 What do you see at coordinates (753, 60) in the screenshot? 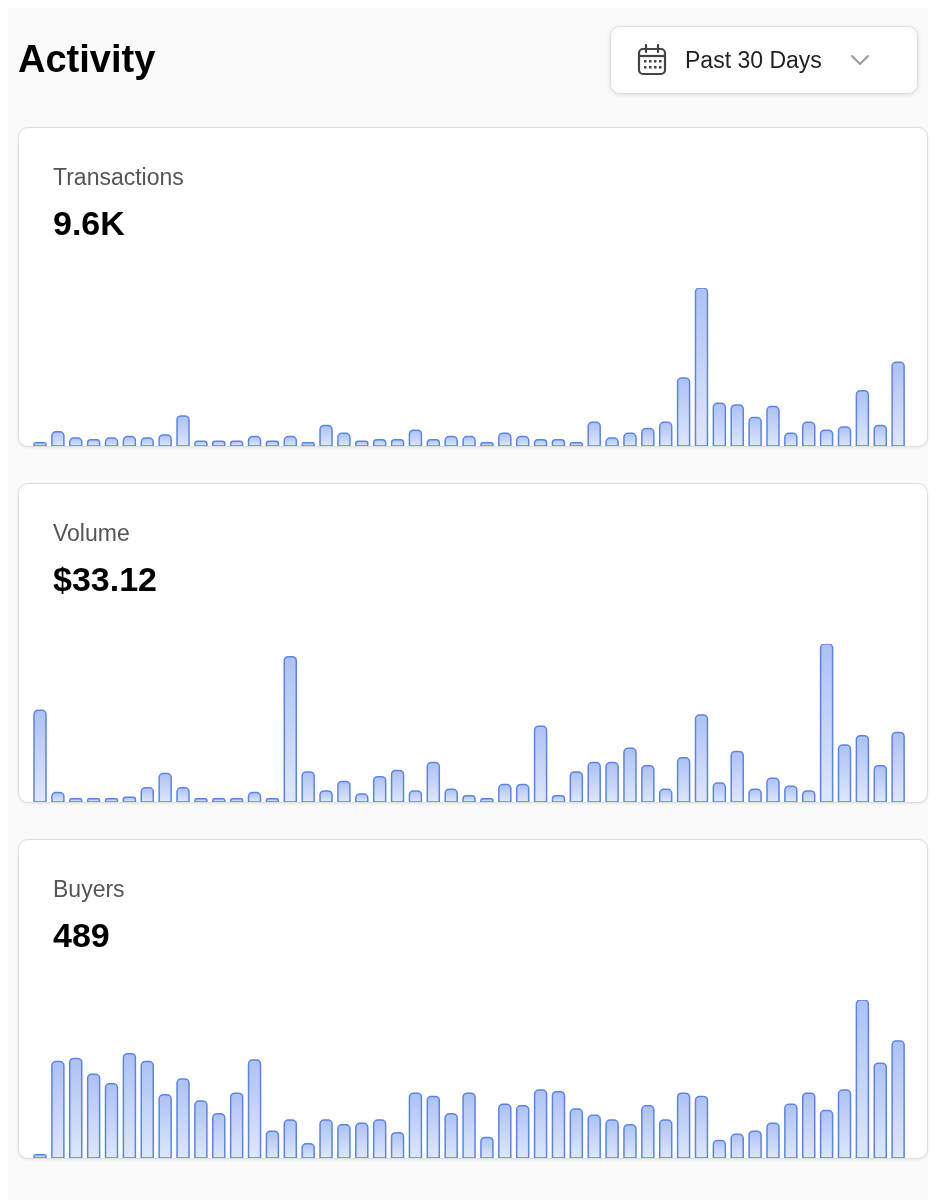
I see `text: Past 30 Days` at bounding box center [753, 60].